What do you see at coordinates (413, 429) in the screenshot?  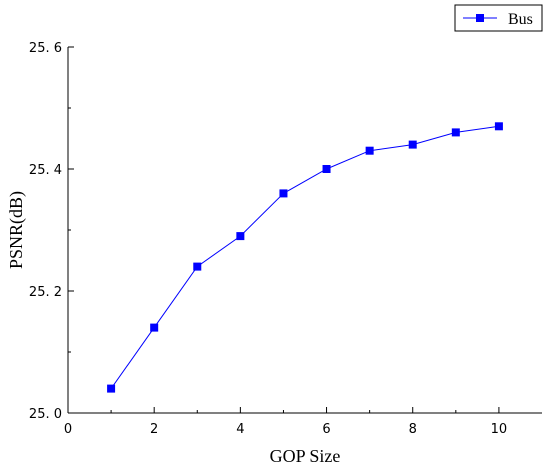 I see `x-tick-label: 8` at bounding box center [413, 429].